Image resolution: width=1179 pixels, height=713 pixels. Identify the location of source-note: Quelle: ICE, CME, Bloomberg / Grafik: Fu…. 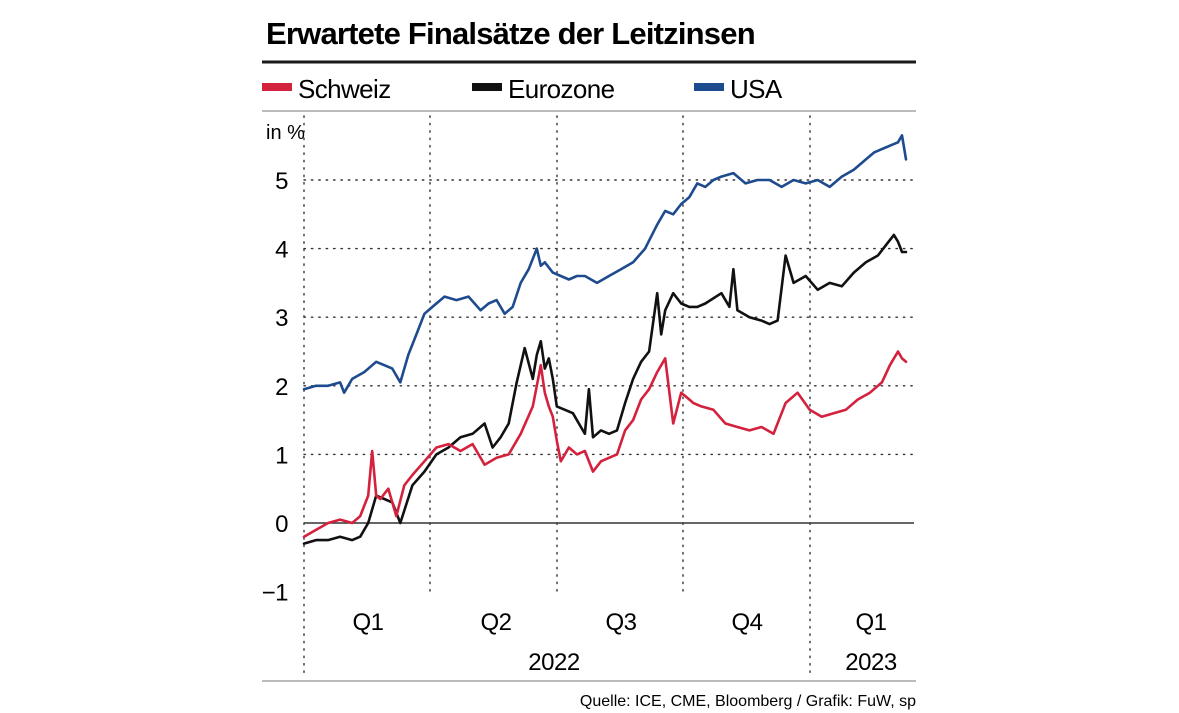
(748, 701).